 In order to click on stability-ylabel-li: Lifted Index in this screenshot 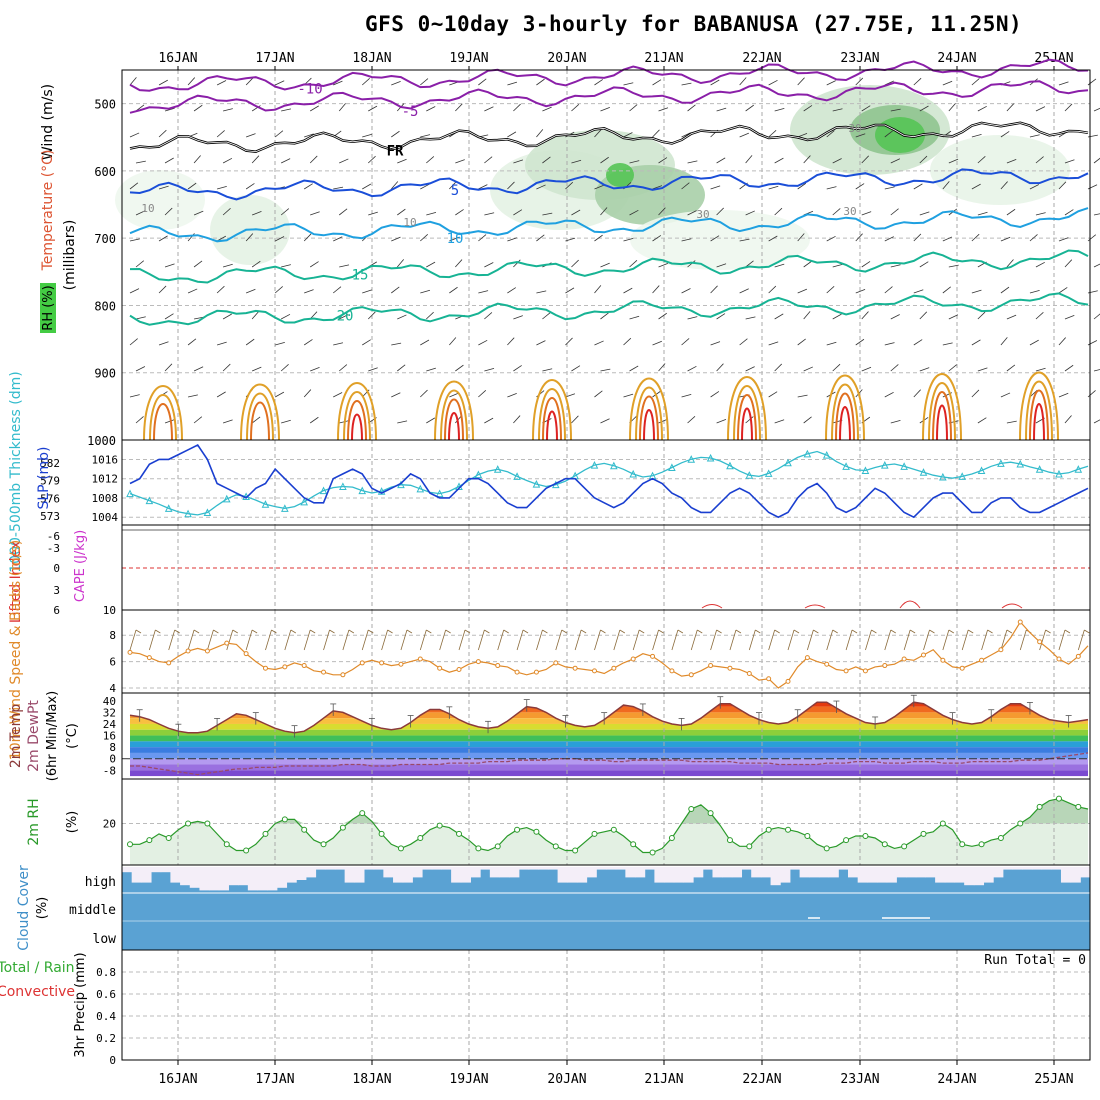, I will do `click(16, 582)`.